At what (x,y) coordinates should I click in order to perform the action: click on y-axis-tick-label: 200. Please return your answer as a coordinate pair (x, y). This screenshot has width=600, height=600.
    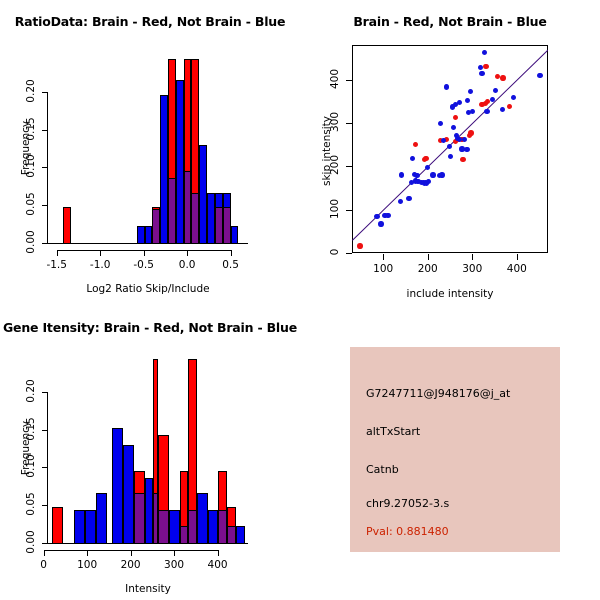
    Looking at the image, I should click on (335, 165).